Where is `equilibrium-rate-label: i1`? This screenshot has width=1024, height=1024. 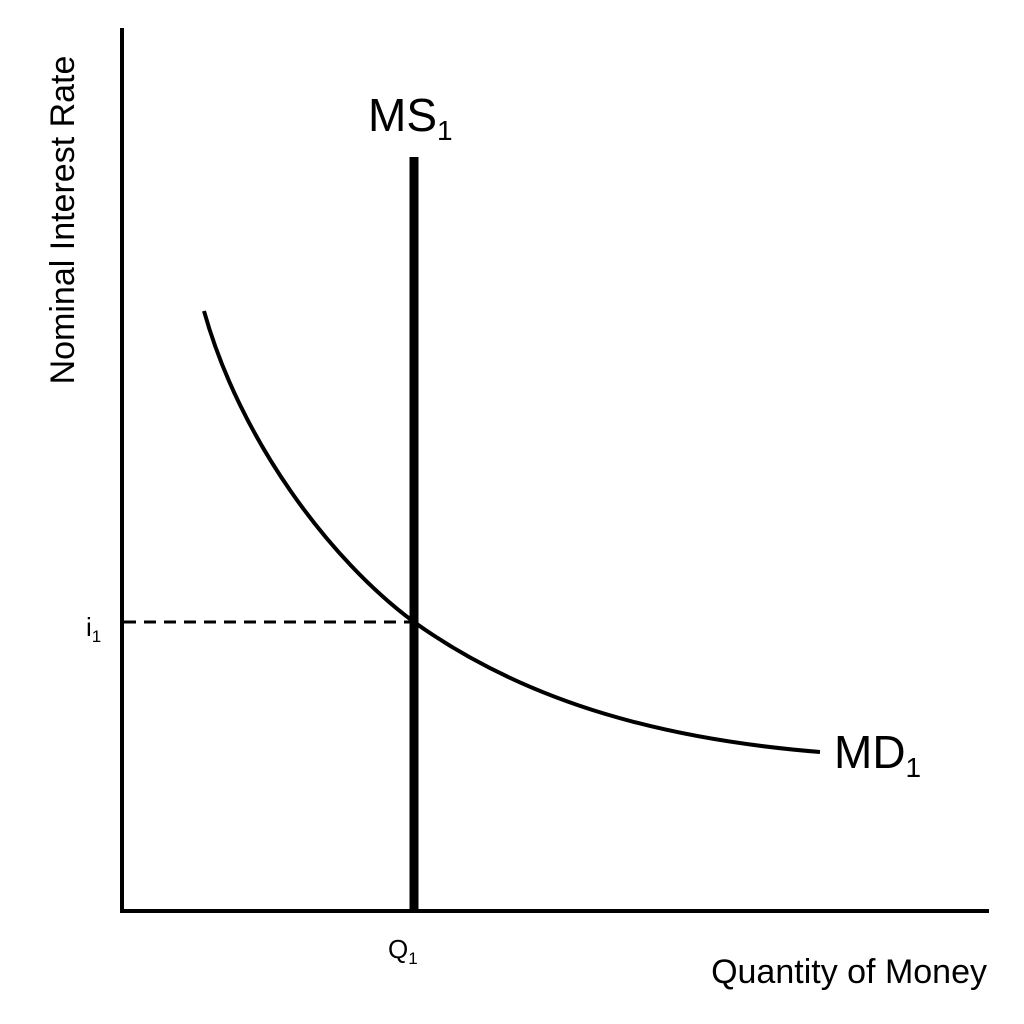 equilibrium-rate-label: i1 is located at coordinates (93, 629).